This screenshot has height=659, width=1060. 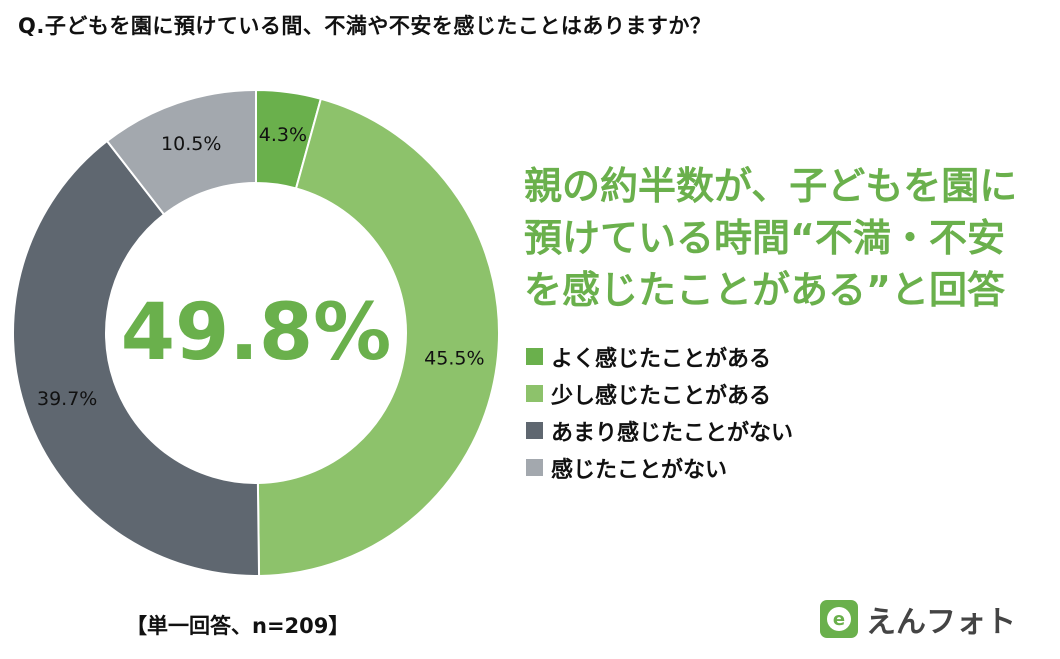 What do you see at coordinates (67, 399) in the screenshot?
I see `slice-label: 39.7%` at bounding box center [67, 399].